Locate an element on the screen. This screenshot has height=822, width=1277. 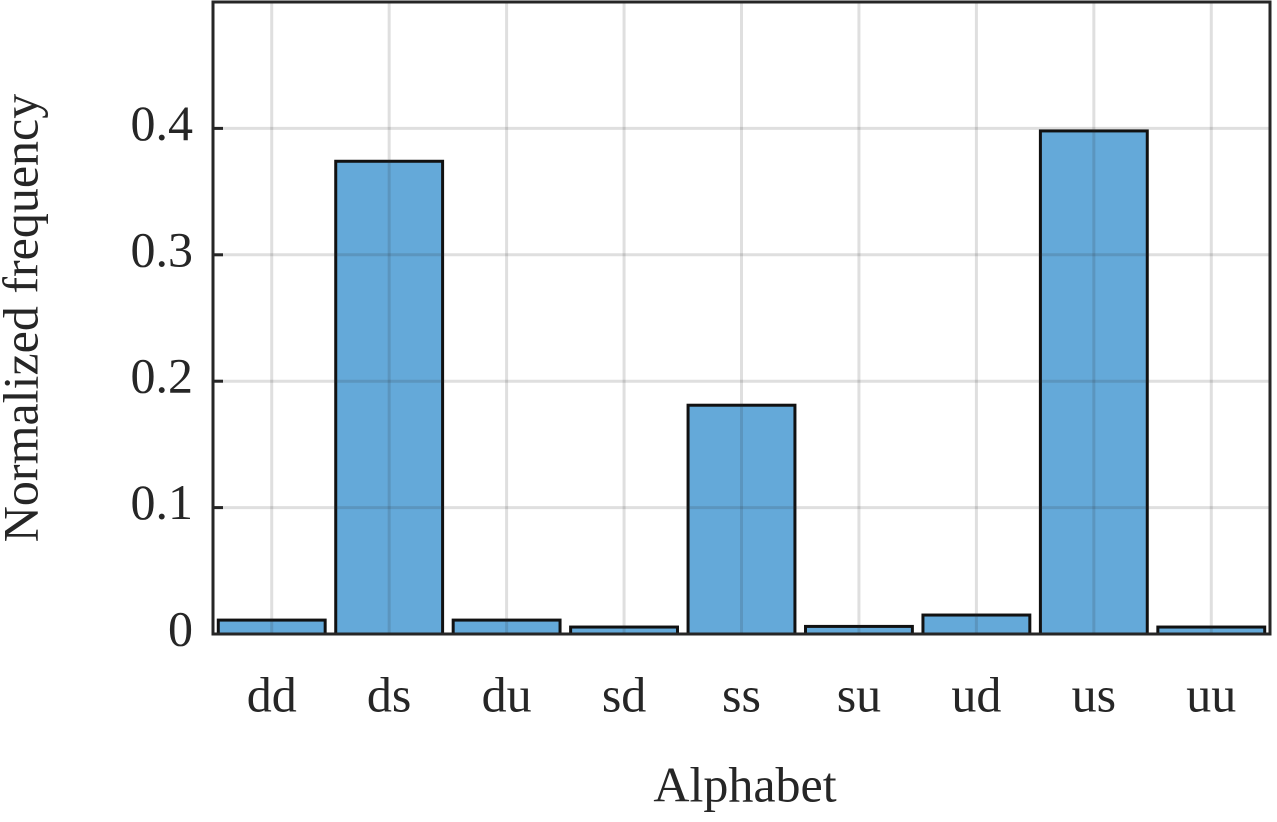
y-tick-label: 0 is located at coordinates (180, 628).